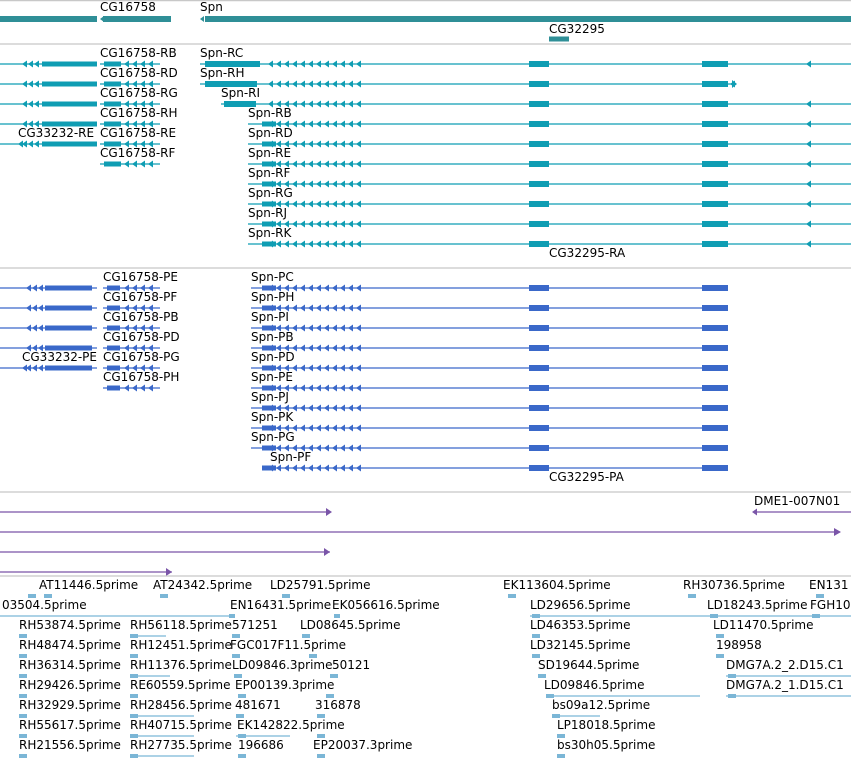  What do you see at coordinates (273, 437) in the screenshot?
I see `feature-label-spn-pg: Spn-PG` at bounding box center [273, 437].